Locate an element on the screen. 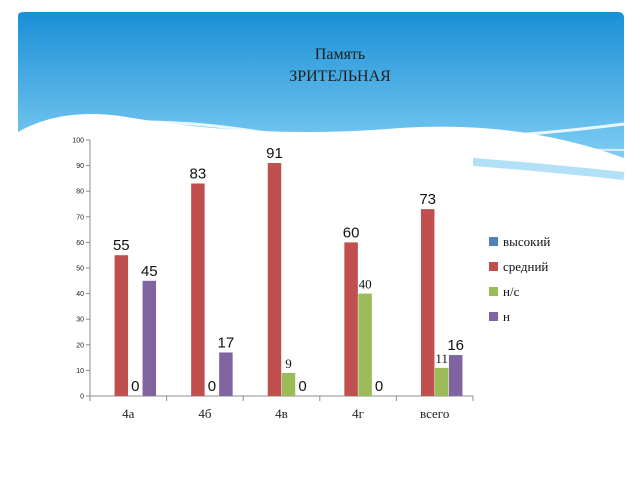  x-tick-label: 4б is located at coordinates (205, 413).